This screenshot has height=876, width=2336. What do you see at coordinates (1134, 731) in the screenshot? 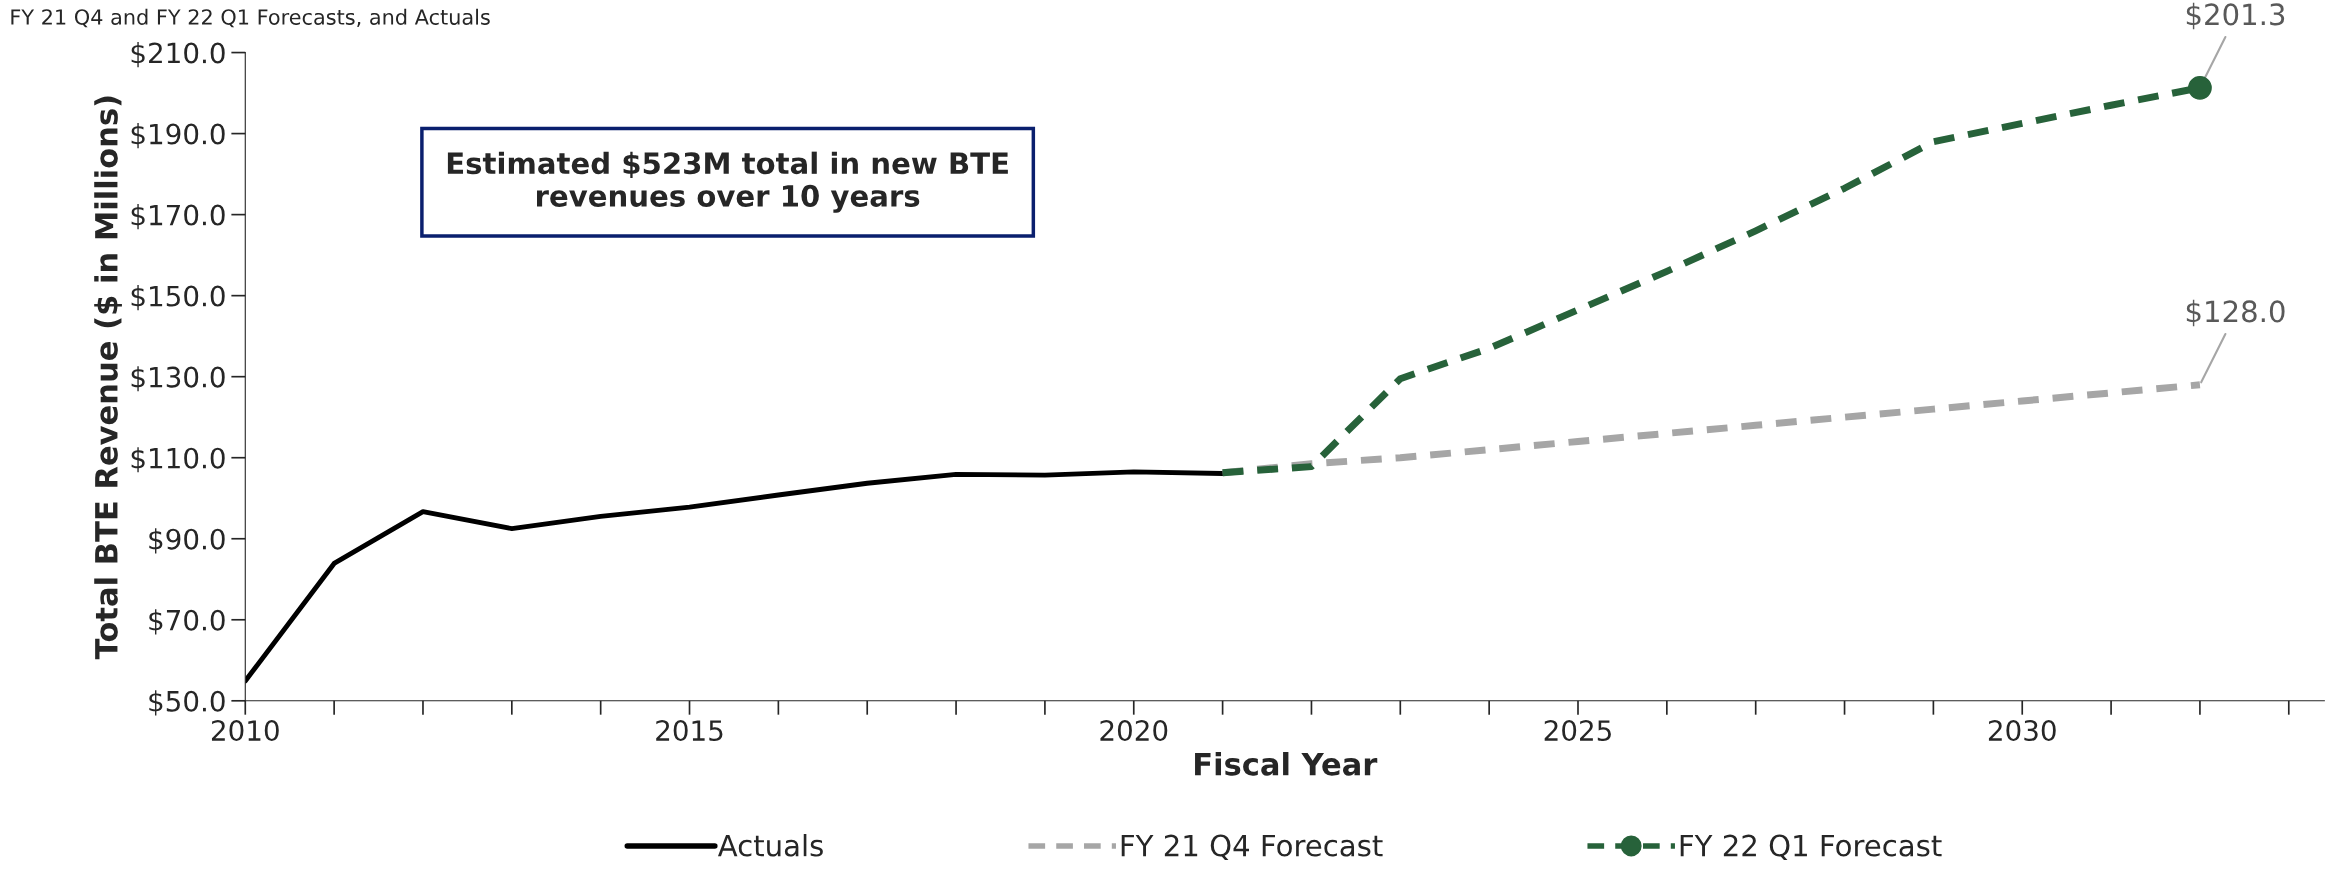
I see `x-tick-label: 2020` at bounding box center [1134, 731].